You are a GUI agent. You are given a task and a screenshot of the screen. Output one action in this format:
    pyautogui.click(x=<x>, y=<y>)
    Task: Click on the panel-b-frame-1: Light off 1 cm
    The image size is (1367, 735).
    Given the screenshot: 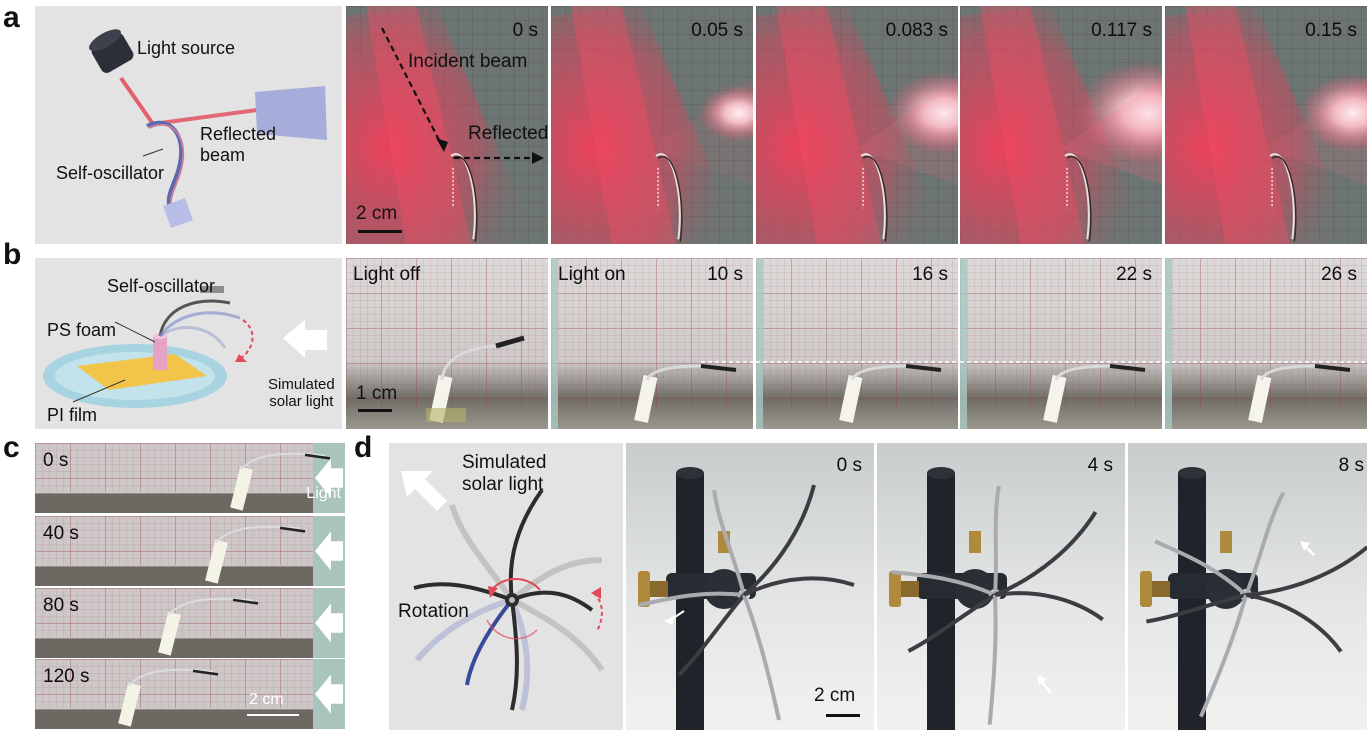 What is the action you would take?
    pyautogui.click(x=447, y=343)
    